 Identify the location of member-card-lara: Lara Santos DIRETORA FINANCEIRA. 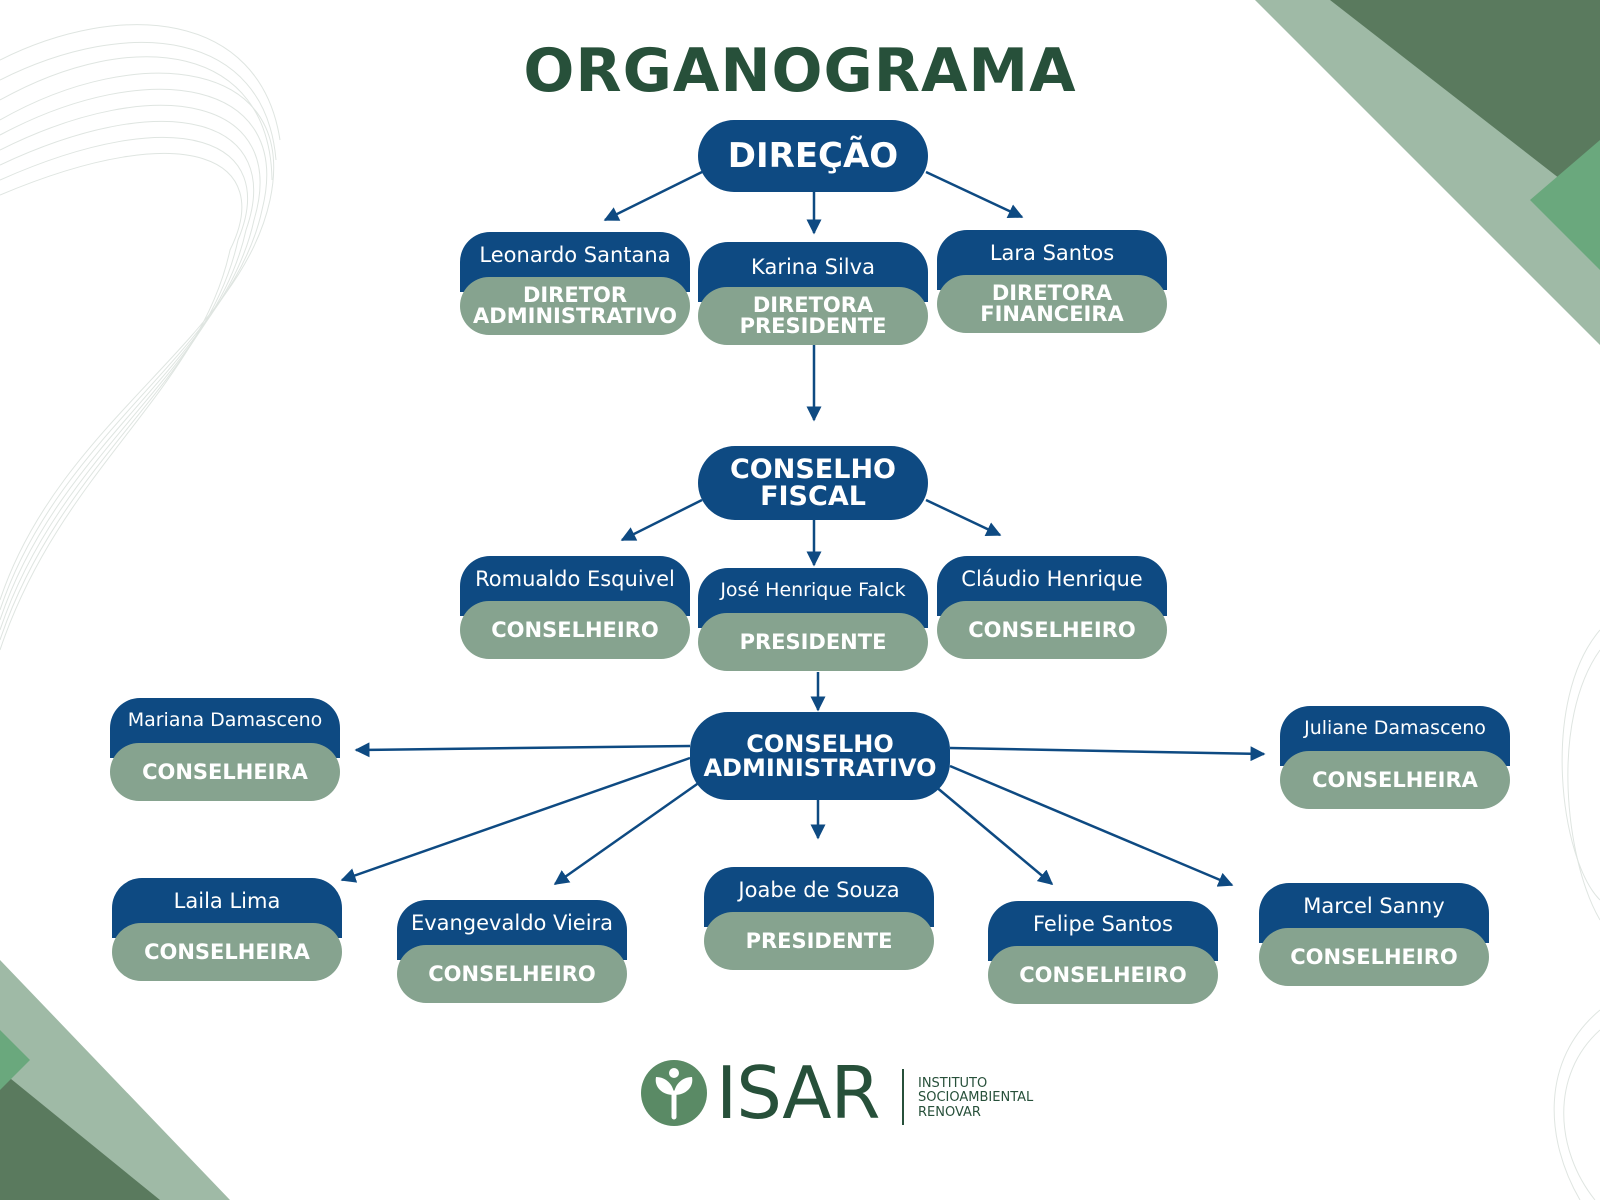
(1052, 281).